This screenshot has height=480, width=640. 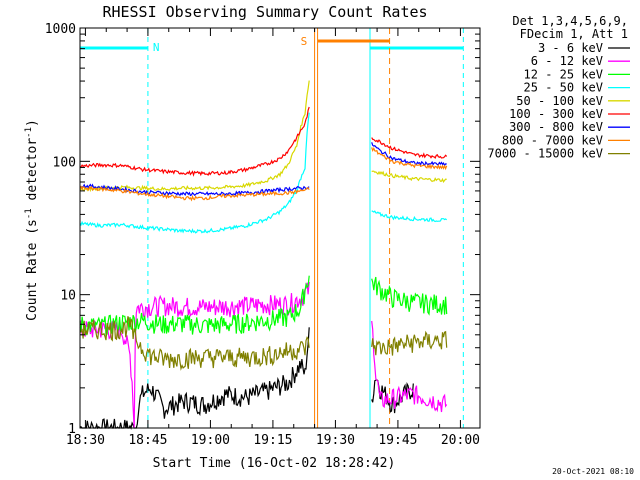 What do you see at coordinates (29, 213) in the screenshot?
I see `y-label-sup1: -1` at bounding box center [29, 213].